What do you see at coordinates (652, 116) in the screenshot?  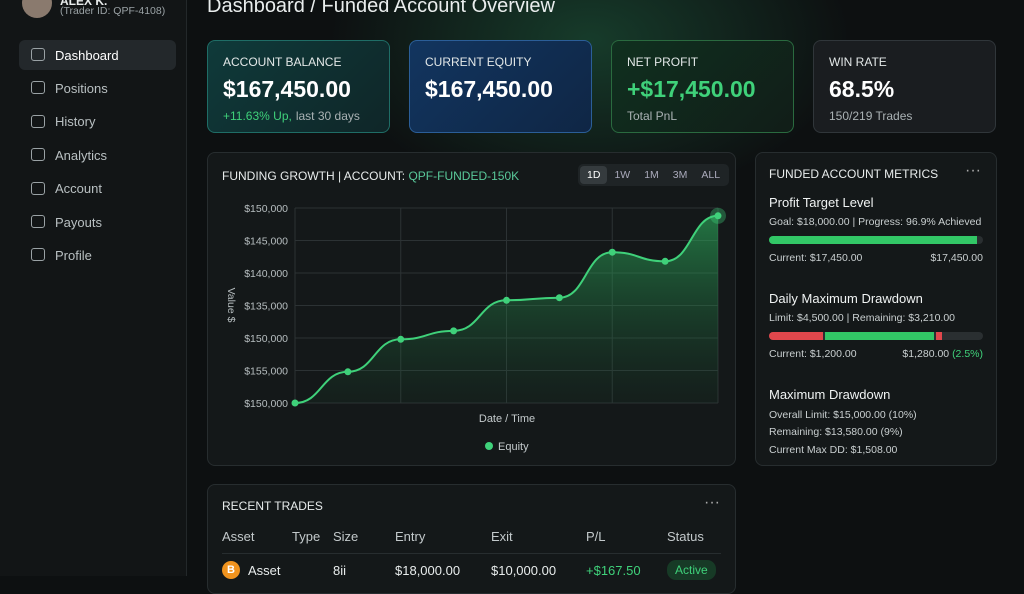 I see `card-note-text: Total PnL` at bounding box center [652, 116].